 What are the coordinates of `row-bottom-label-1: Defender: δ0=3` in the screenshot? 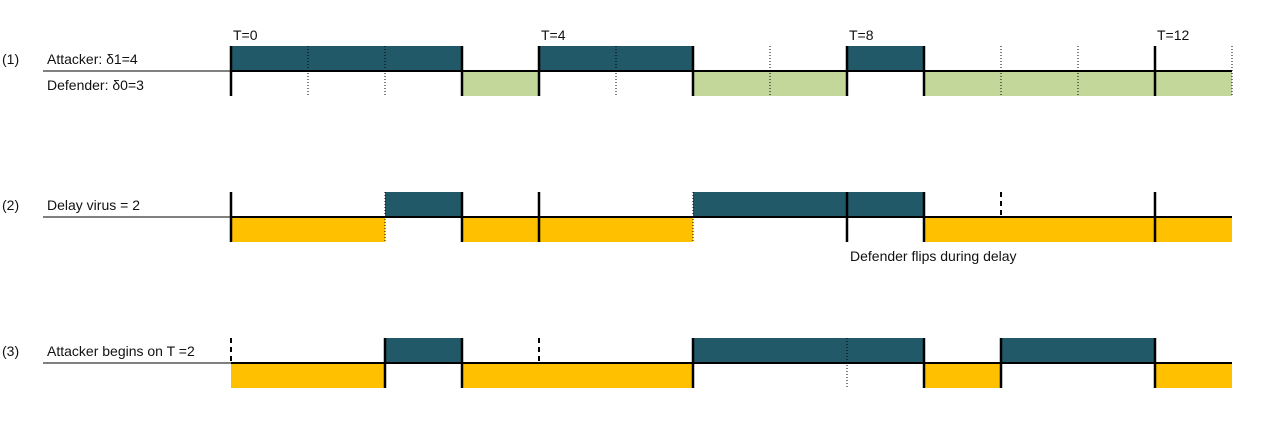 It's located at (95, 85).